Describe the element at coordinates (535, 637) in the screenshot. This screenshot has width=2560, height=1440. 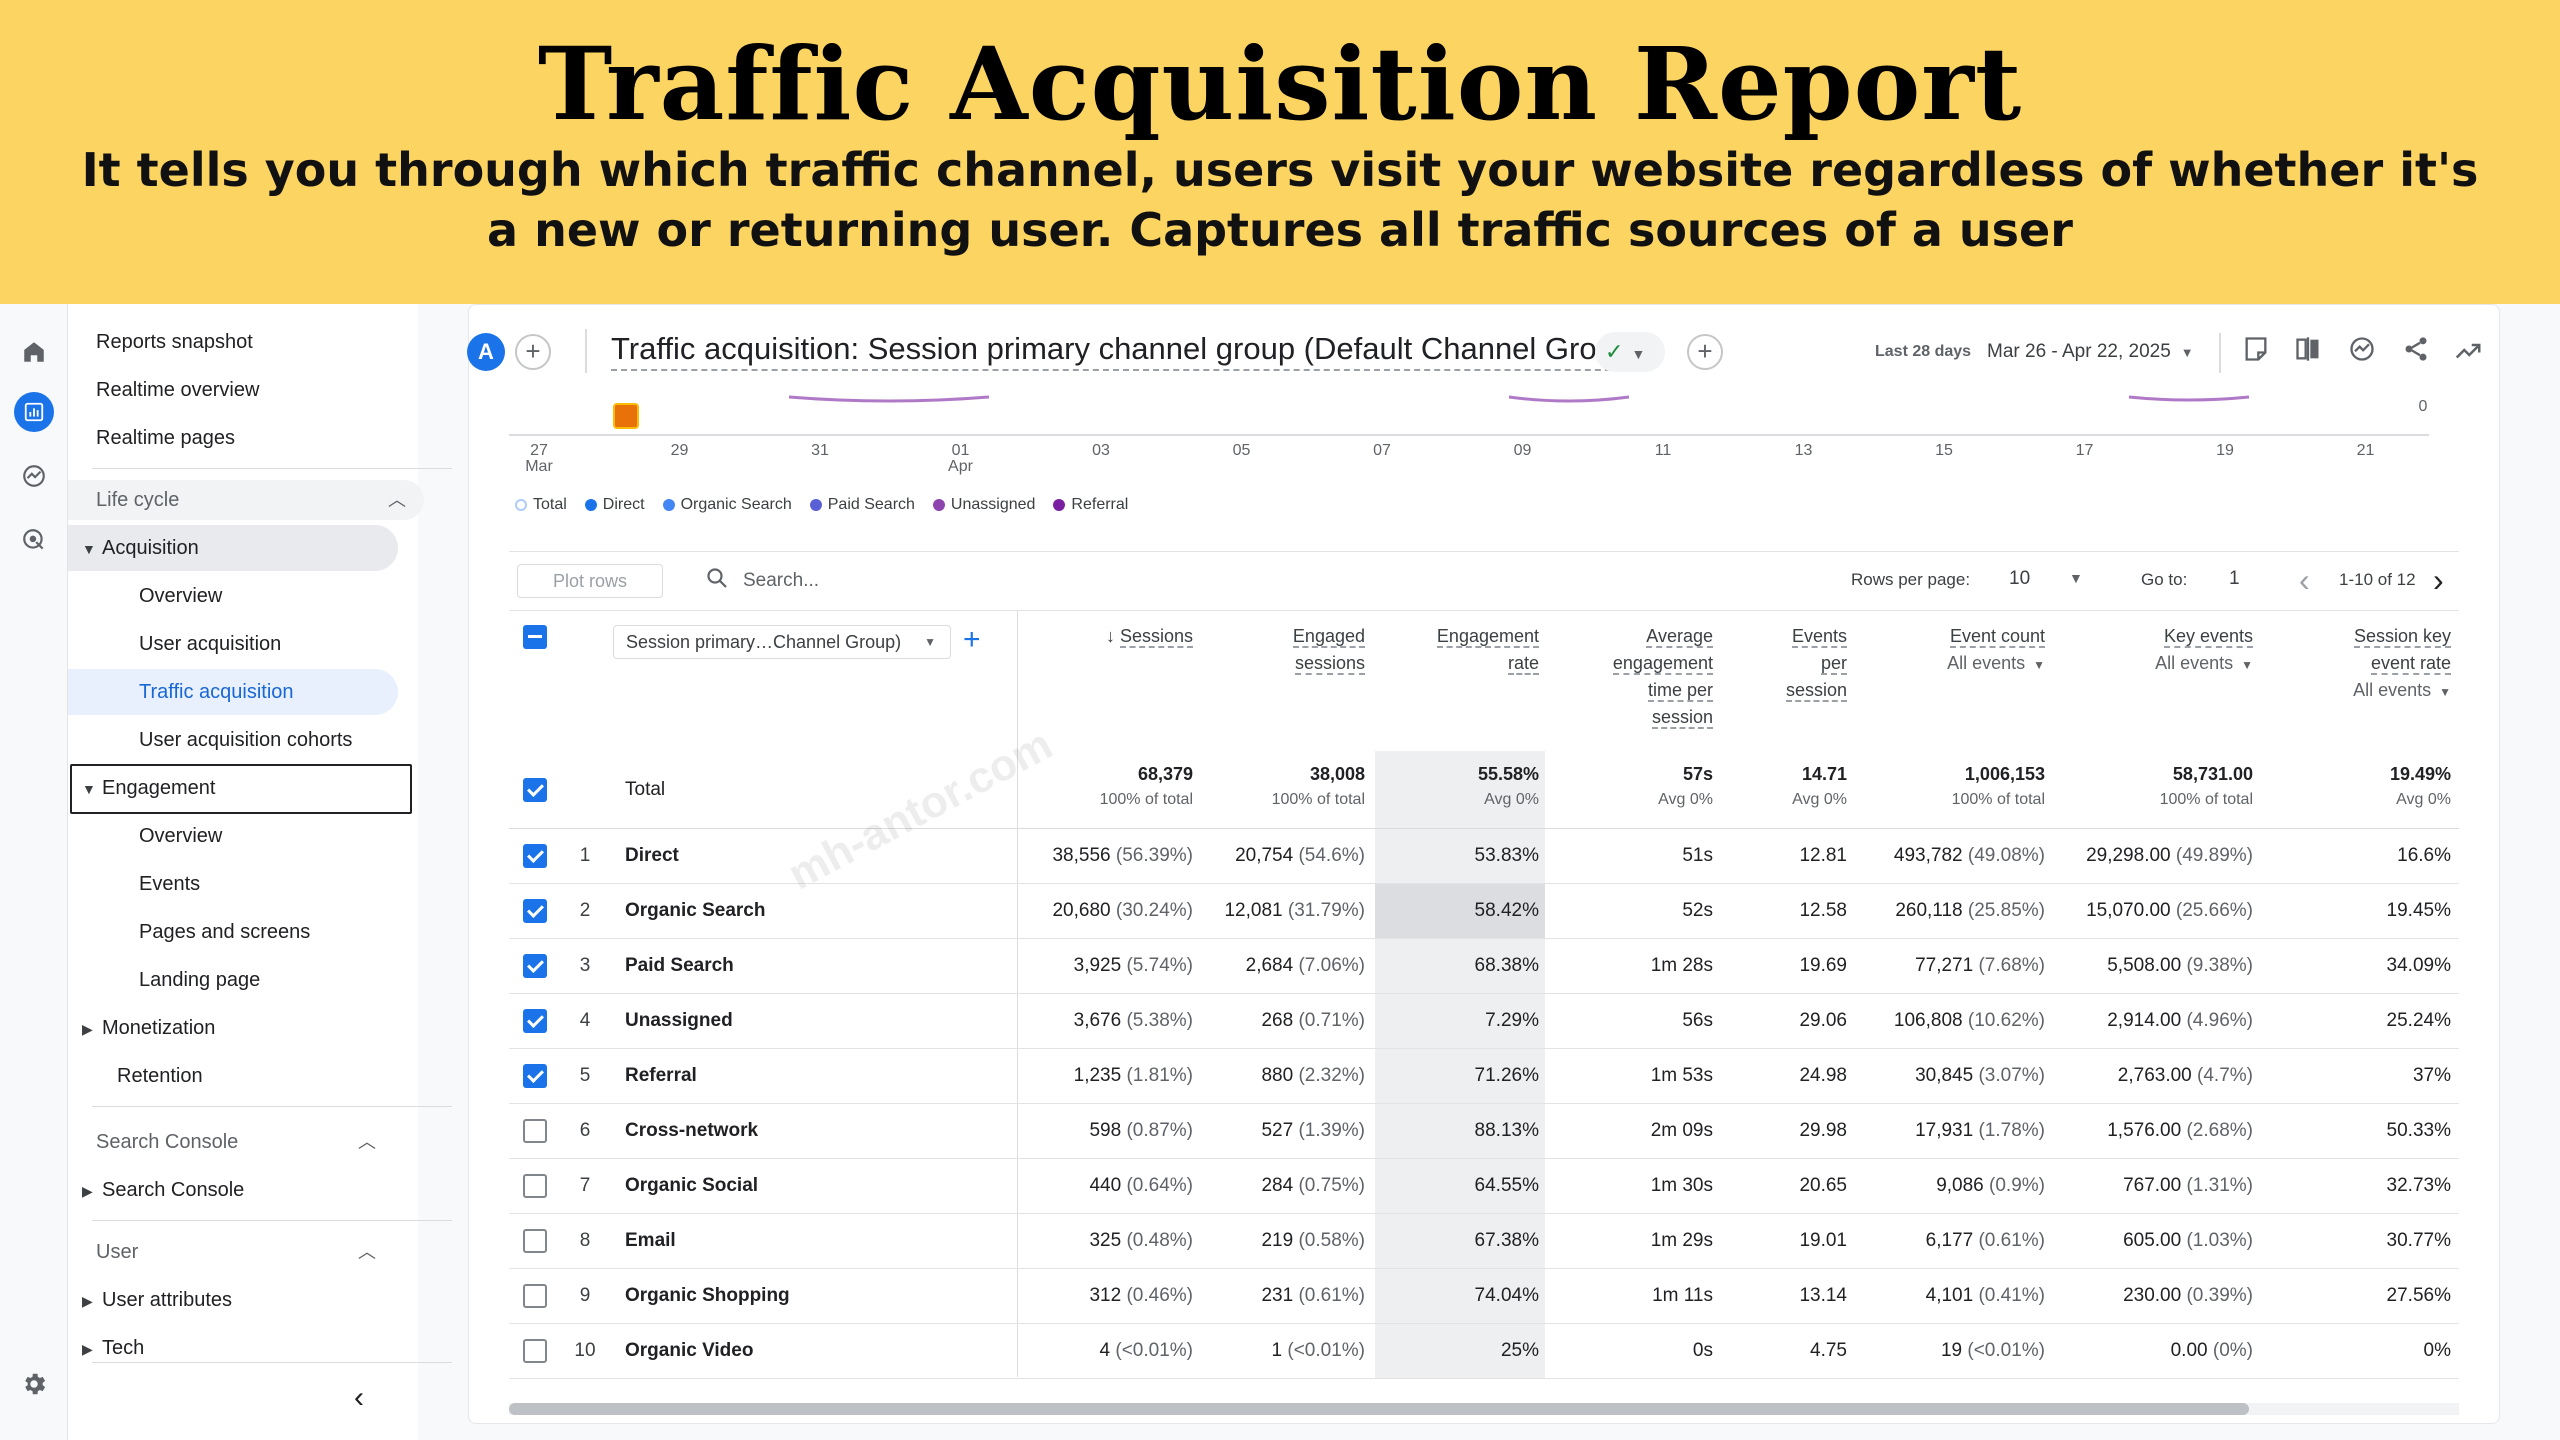
I see `select-all-checkbox` at that location.